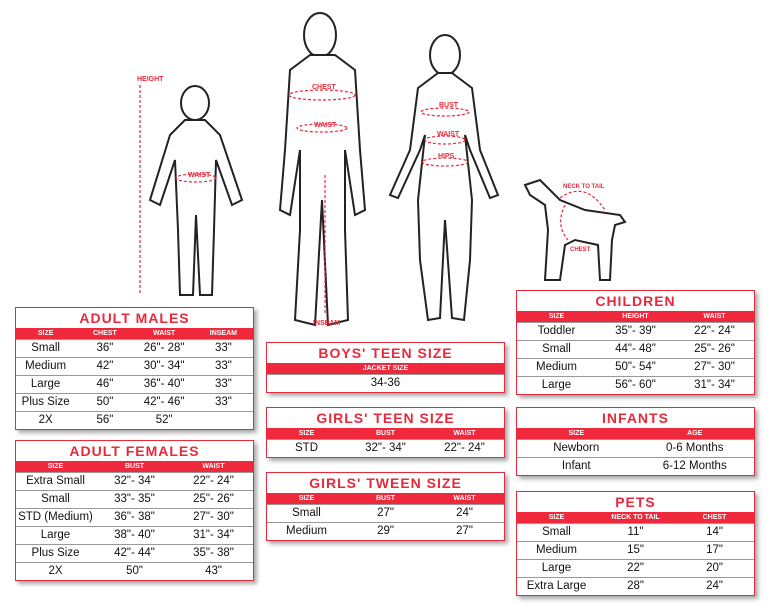  I want to click on table-cell: 43", so click(213, 571).